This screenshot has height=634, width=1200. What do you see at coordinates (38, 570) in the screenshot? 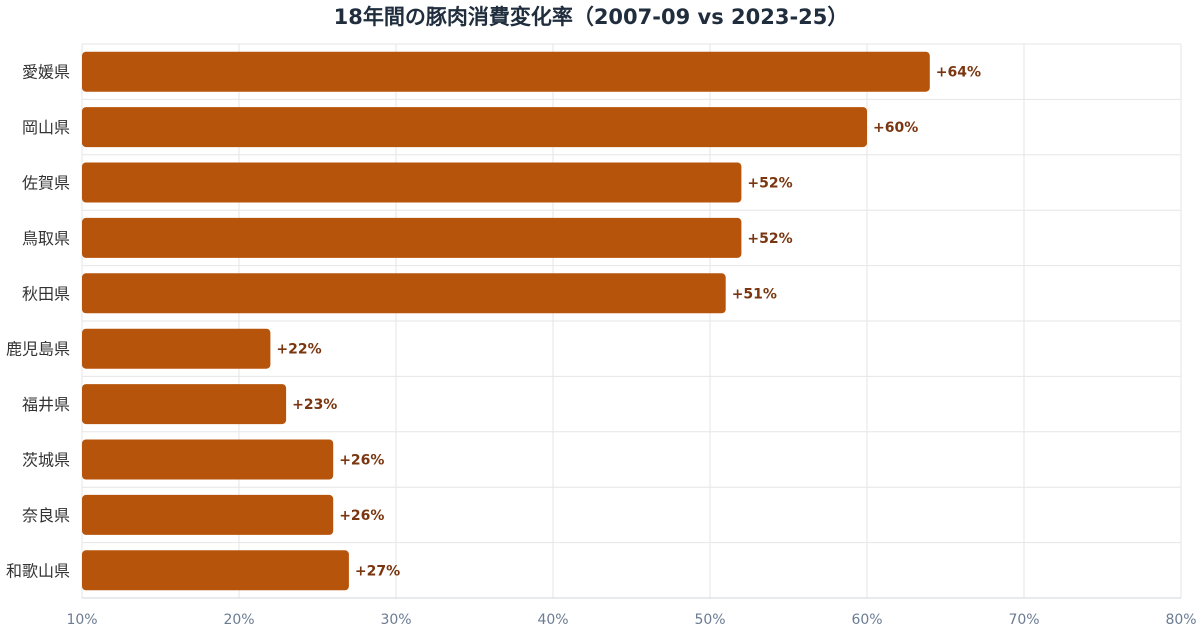
I see `category-label: 和歌山県` at bounding box center [38, 570].